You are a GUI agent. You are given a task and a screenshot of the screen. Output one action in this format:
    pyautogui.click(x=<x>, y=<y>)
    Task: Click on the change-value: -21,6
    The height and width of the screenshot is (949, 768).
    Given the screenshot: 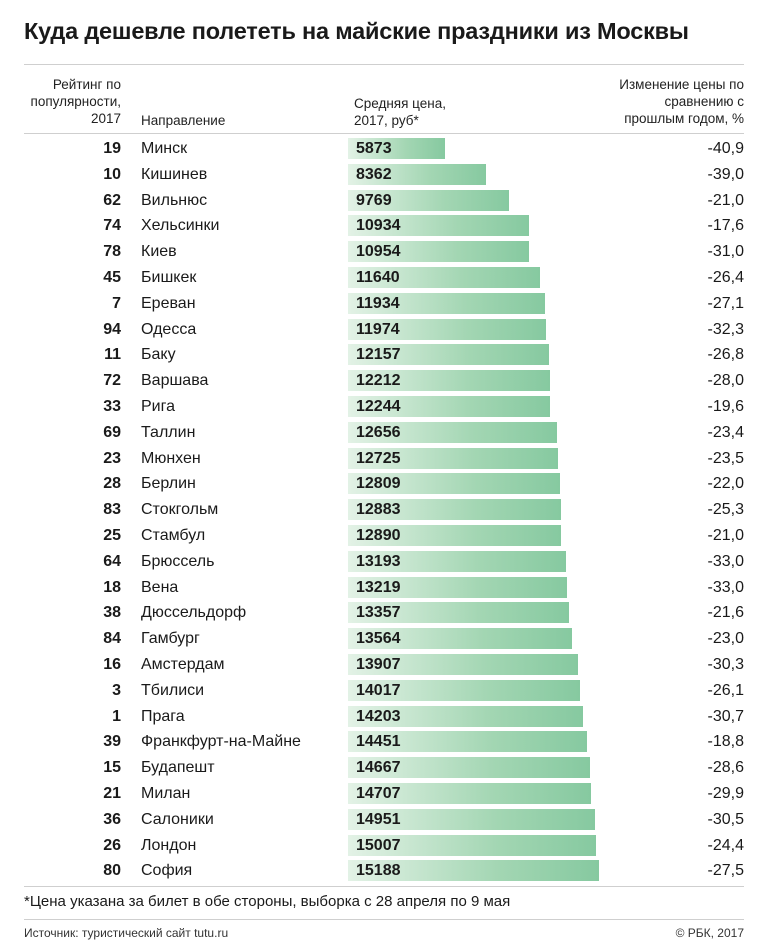 What is the action you would take?
    pyautogui.click(x=725, y=613)
    